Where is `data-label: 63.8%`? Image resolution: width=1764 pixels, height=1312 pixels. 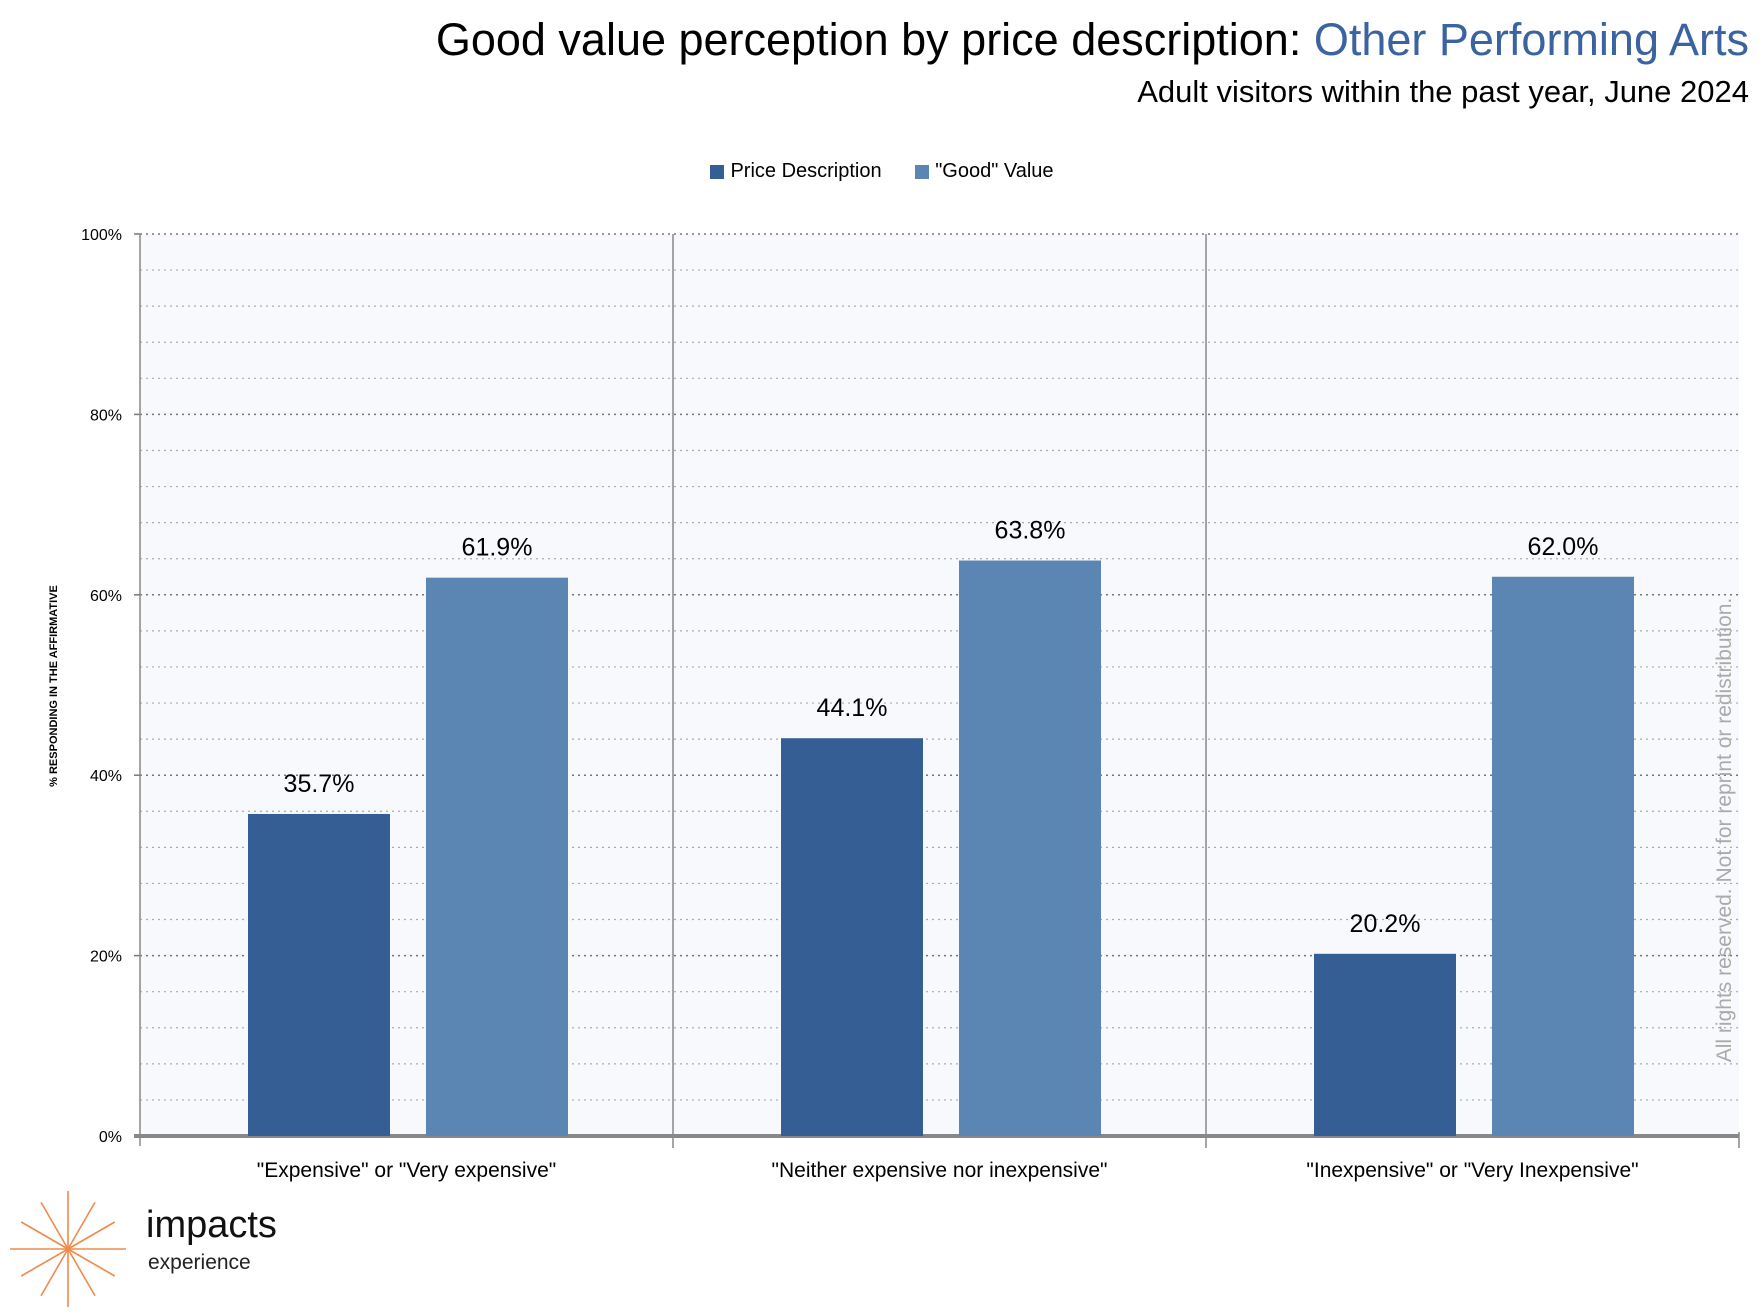
data-label: 63.8% is located at coordinates (1030, 531).